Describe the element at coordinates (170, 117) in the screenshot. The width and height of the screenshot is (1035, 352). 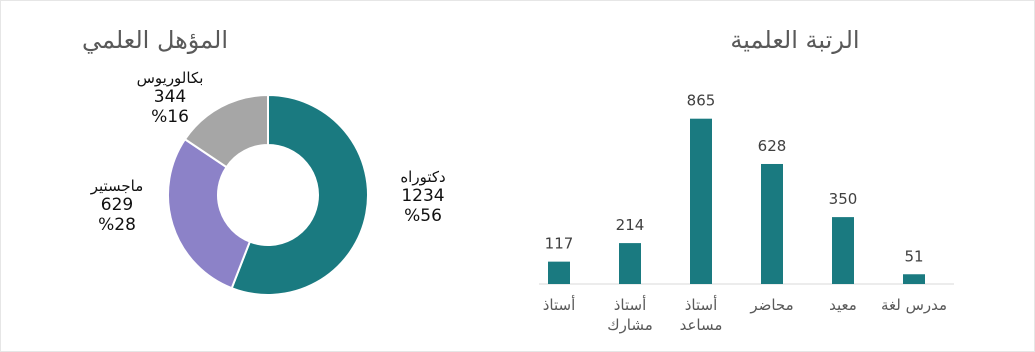
I see `donut-label-percent: %16` at that location.